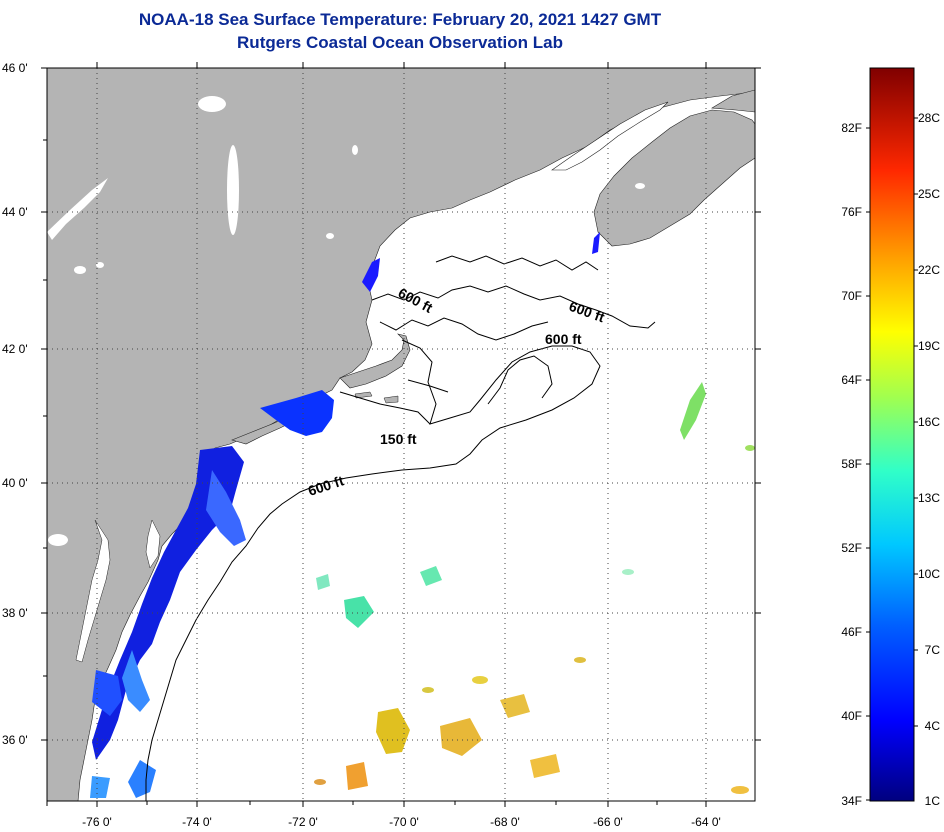  Describe the element at coordinates (733, 101) in the screenshot. I see `land-cape-breton` at that location.